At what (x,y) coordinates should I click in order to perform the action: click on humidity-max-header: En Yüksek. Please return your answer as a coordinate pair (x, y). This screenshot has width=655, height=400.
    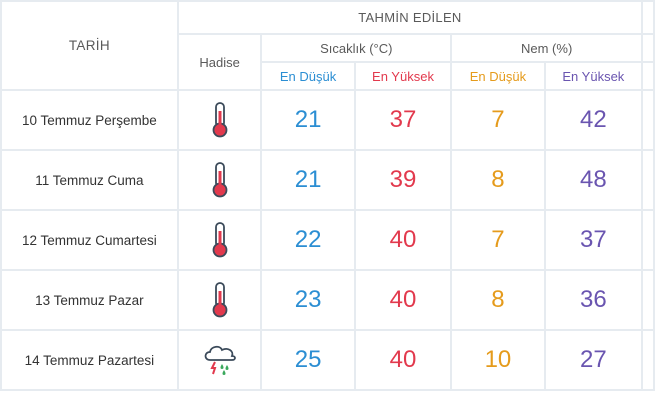
    Looking at the image, I should click on (593, 76).